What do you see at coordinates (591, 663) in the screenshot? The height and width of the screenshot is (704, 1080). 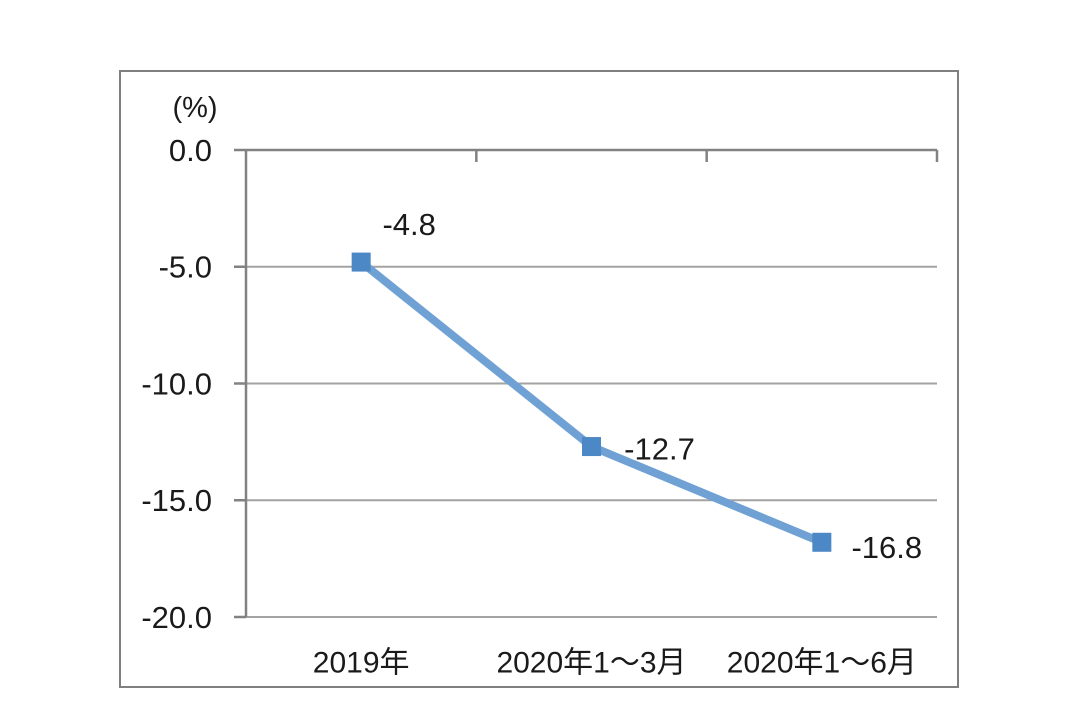 I see `x-axis-label: 2020年1～3月` at bounding box center [591, 663].